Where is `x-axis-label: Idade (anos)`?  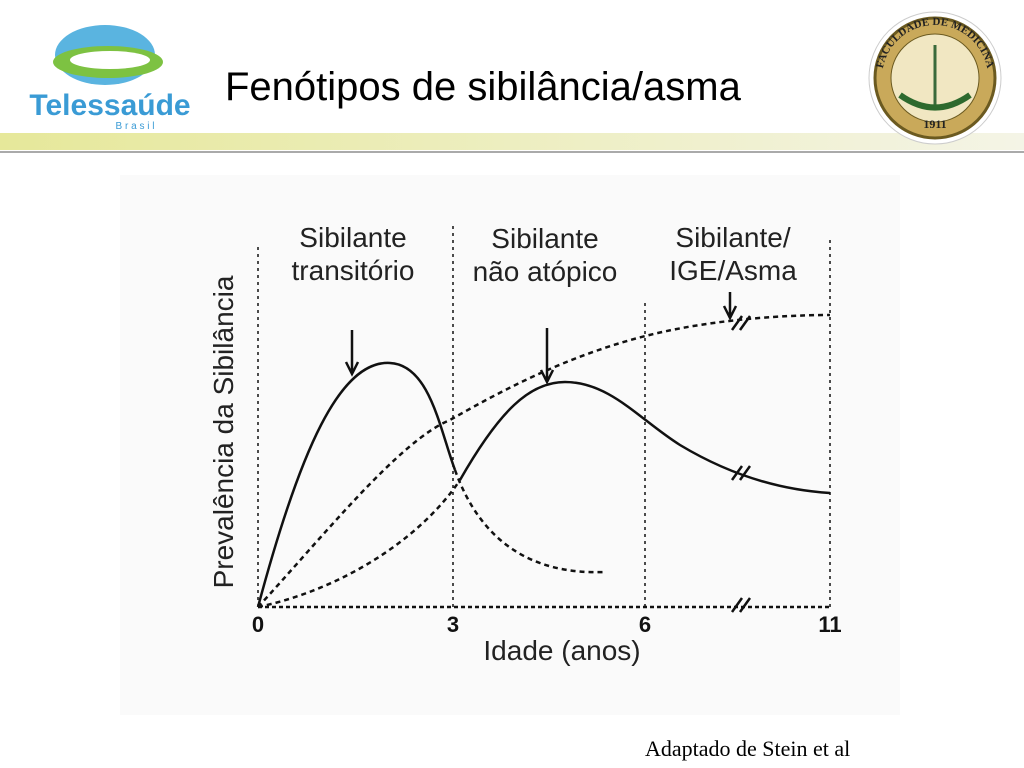
x-axis-label: Idade (anos) is located at coordinates (561, 650).